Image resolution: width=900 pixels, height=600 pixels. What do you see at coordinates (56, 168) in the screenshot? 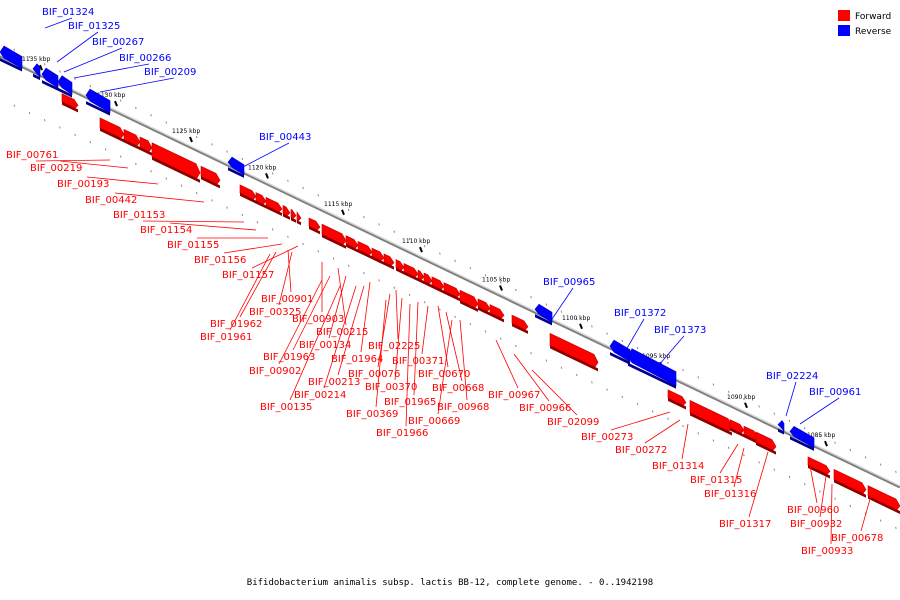
I see `gene-label: BIF_00219` at bounding box center [56, 168].